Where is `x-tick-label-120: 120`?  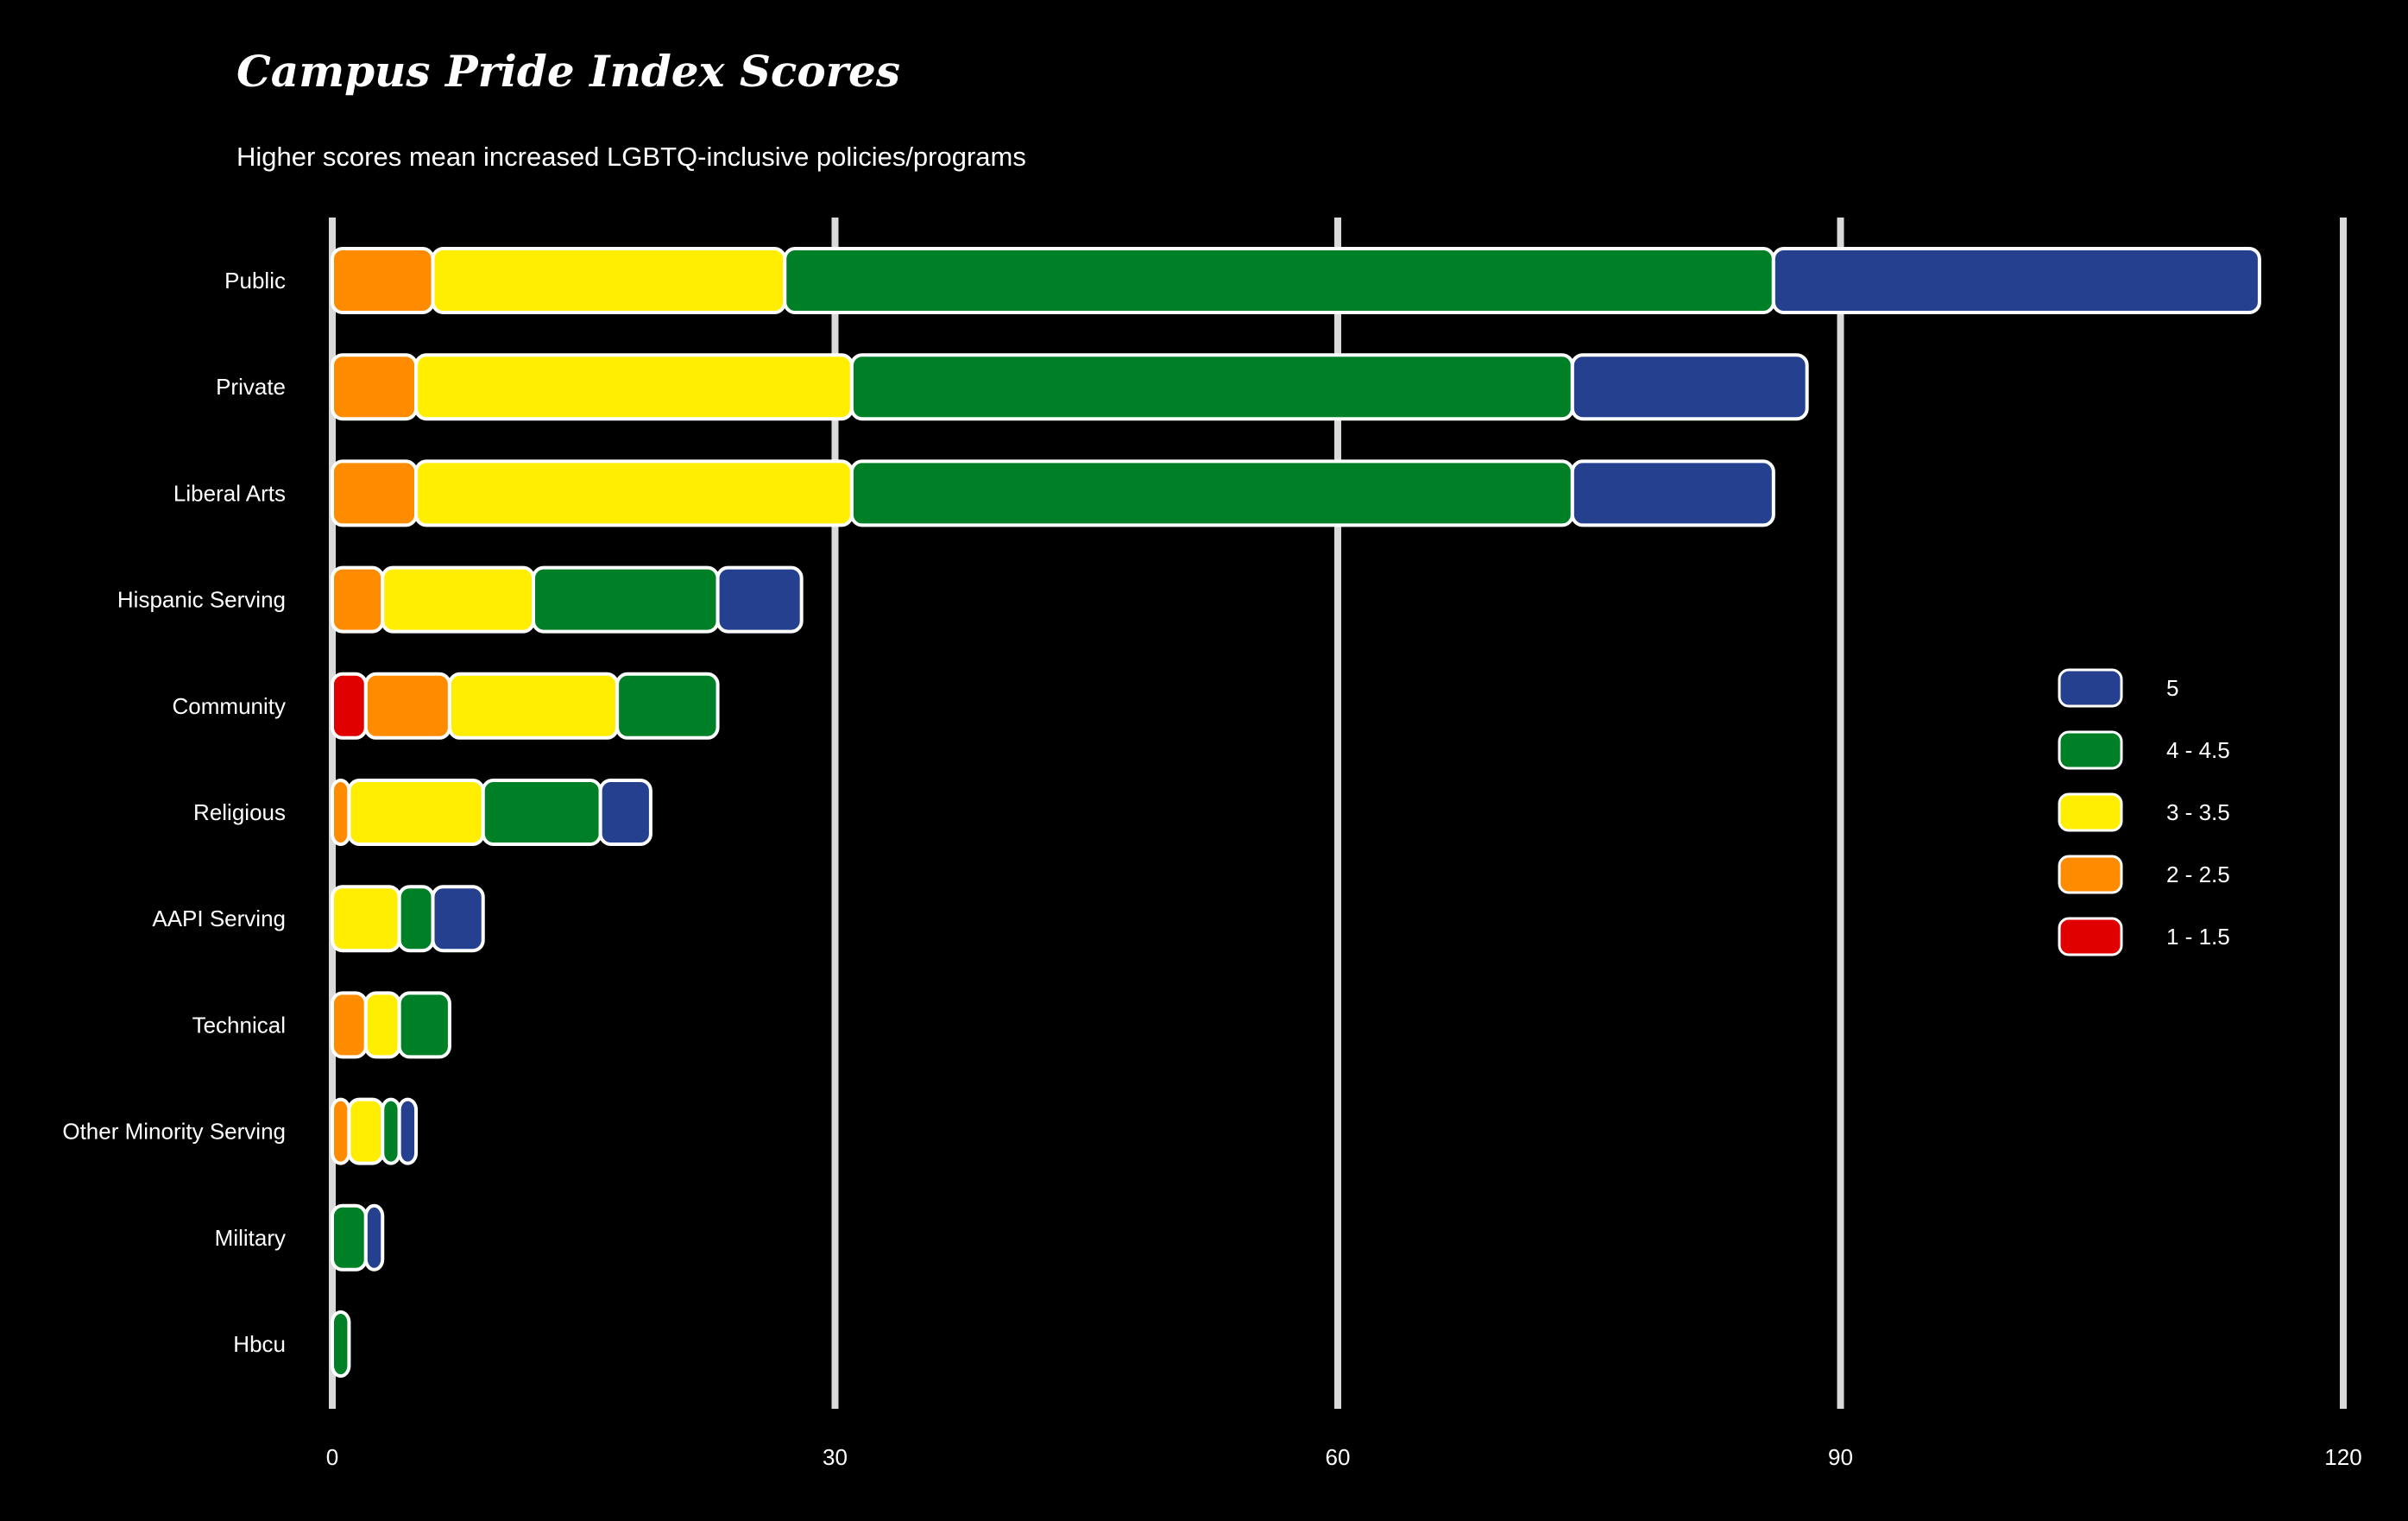
x-tick-label-120: 120 is located at coordinates (2342, 1457).